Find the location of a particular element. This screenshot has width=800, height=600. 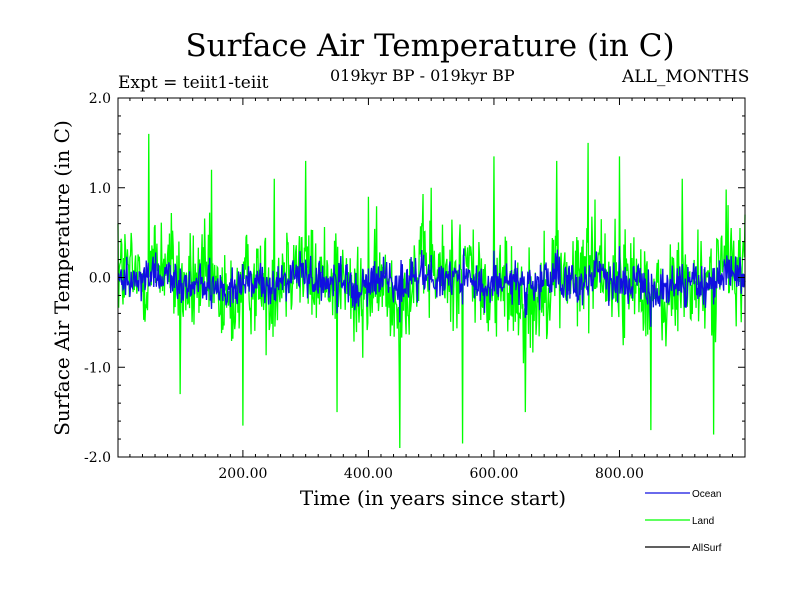

experiment-label: Expt = teiit1-teiit is located at coordinates (193, 83).